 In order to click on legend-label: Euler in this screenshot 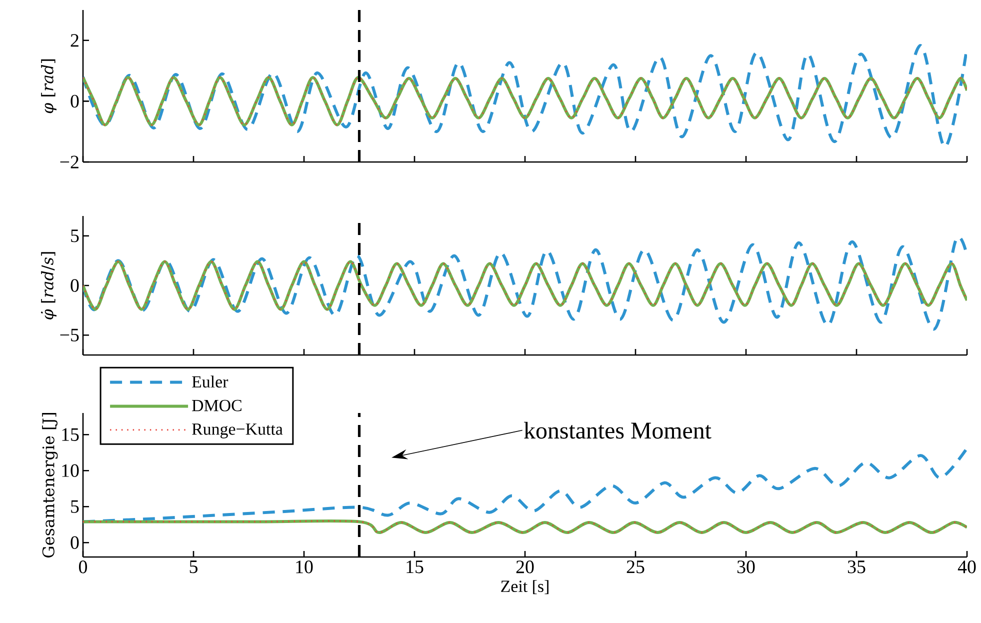, I will do `click(210, 382)`.